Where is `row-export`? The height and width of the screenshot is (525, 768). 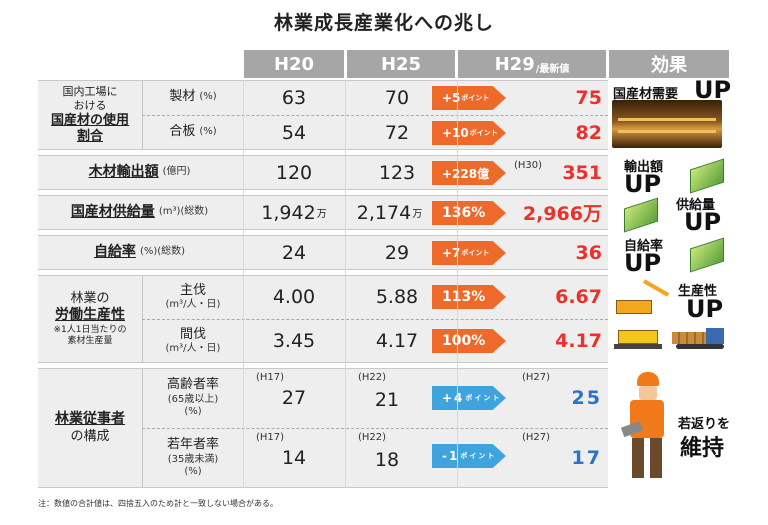 row-export is located at coordinates (323, 172).